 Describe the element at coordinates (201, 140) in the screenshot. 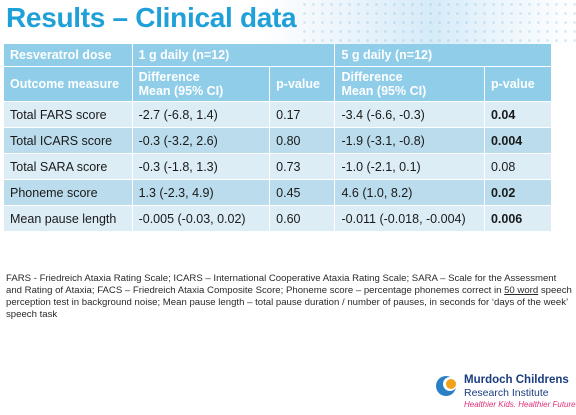

I see `difference-1g: -0.3 (-3.2, 2.6)` at that location.